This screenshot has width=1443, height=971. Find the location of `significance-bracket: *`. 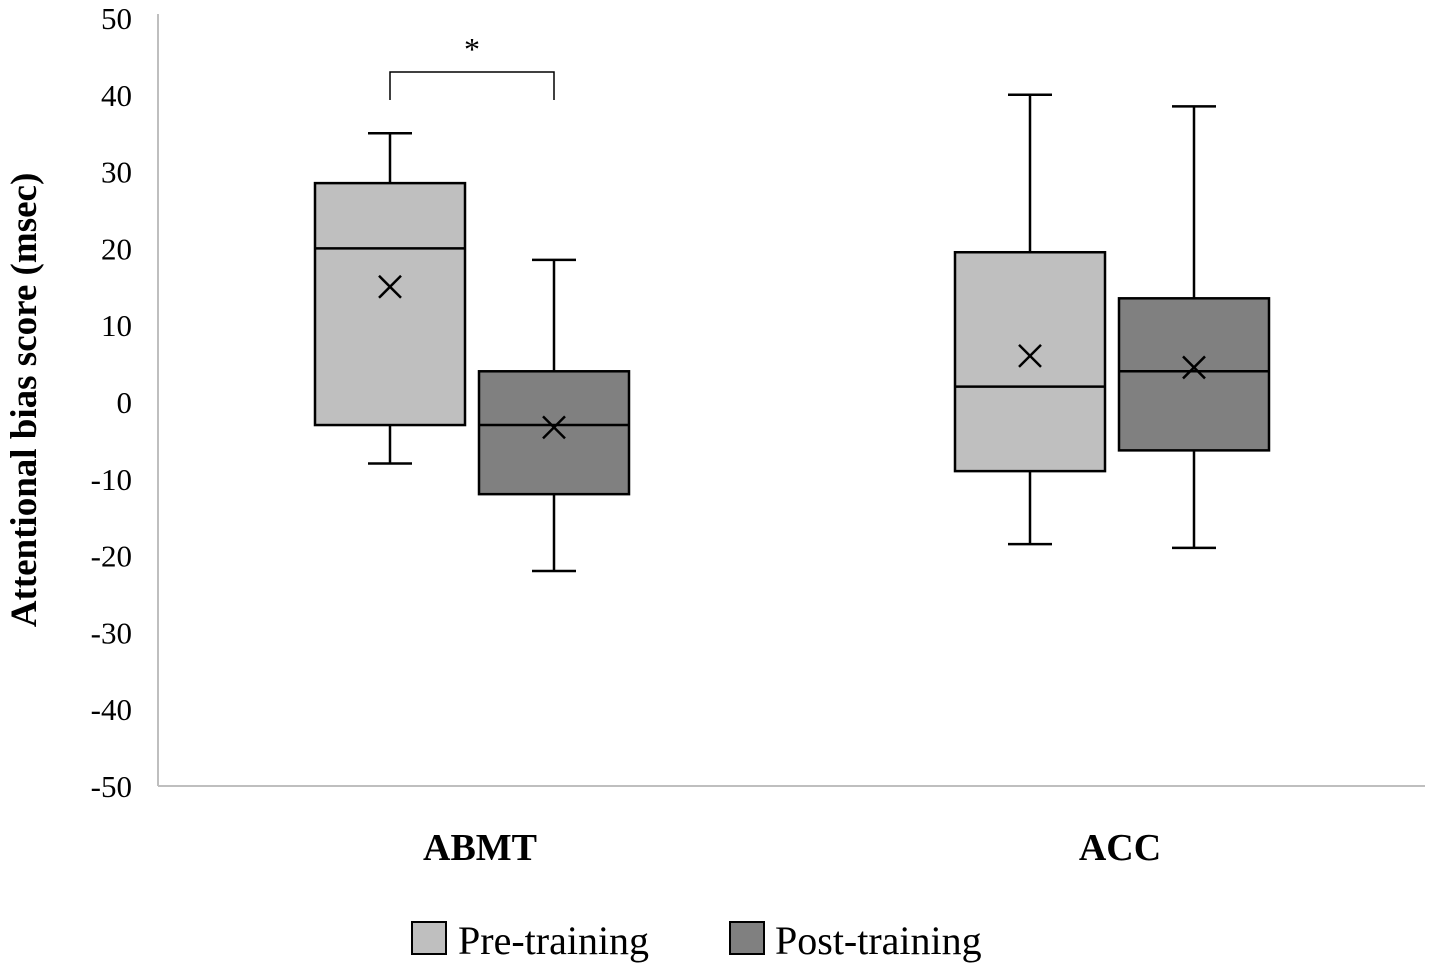

significance-bracket: * is located at coordinates (472, 65).